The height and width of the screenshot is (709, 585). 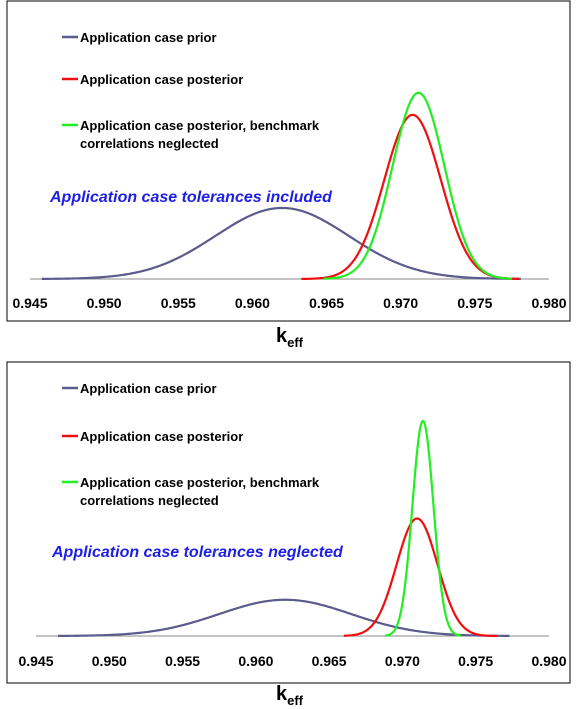 I want to click on annotation: Application case tolerances included, so click(x=191, y=197).